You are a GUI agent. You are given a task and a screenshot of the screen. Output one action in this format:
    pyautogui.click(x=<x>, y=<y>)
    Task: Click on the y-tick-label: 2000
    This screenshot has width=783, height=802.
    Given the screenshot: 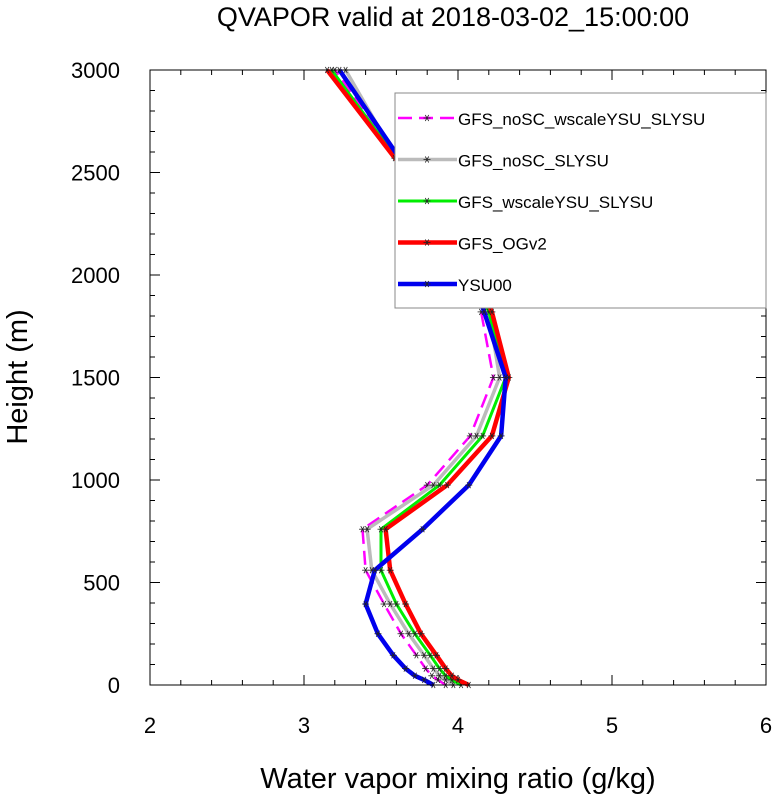 What is the action you would take?
    pyautogui.click(x=95, y=275)
    